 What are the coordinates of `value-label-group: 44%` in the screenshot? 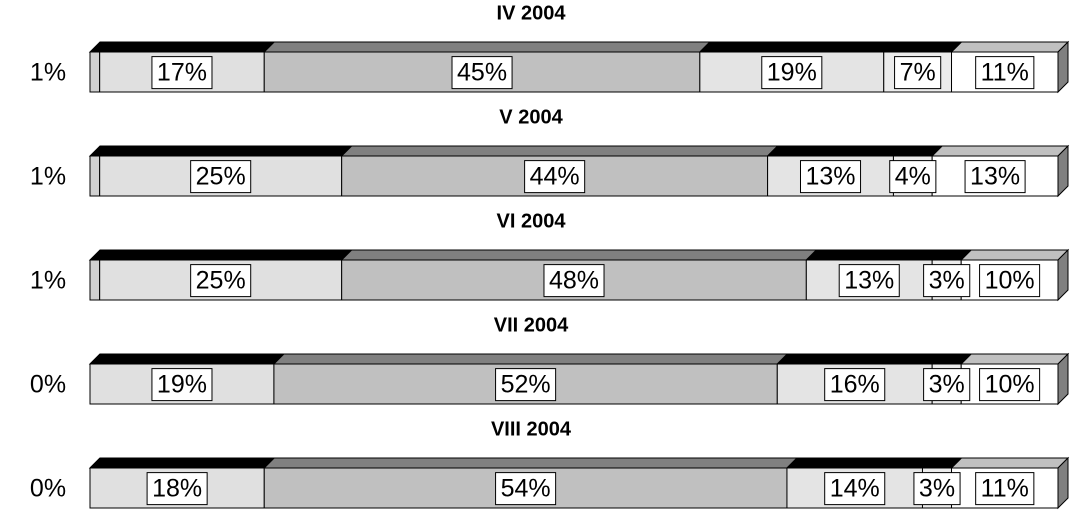 It's located at (555, 177).